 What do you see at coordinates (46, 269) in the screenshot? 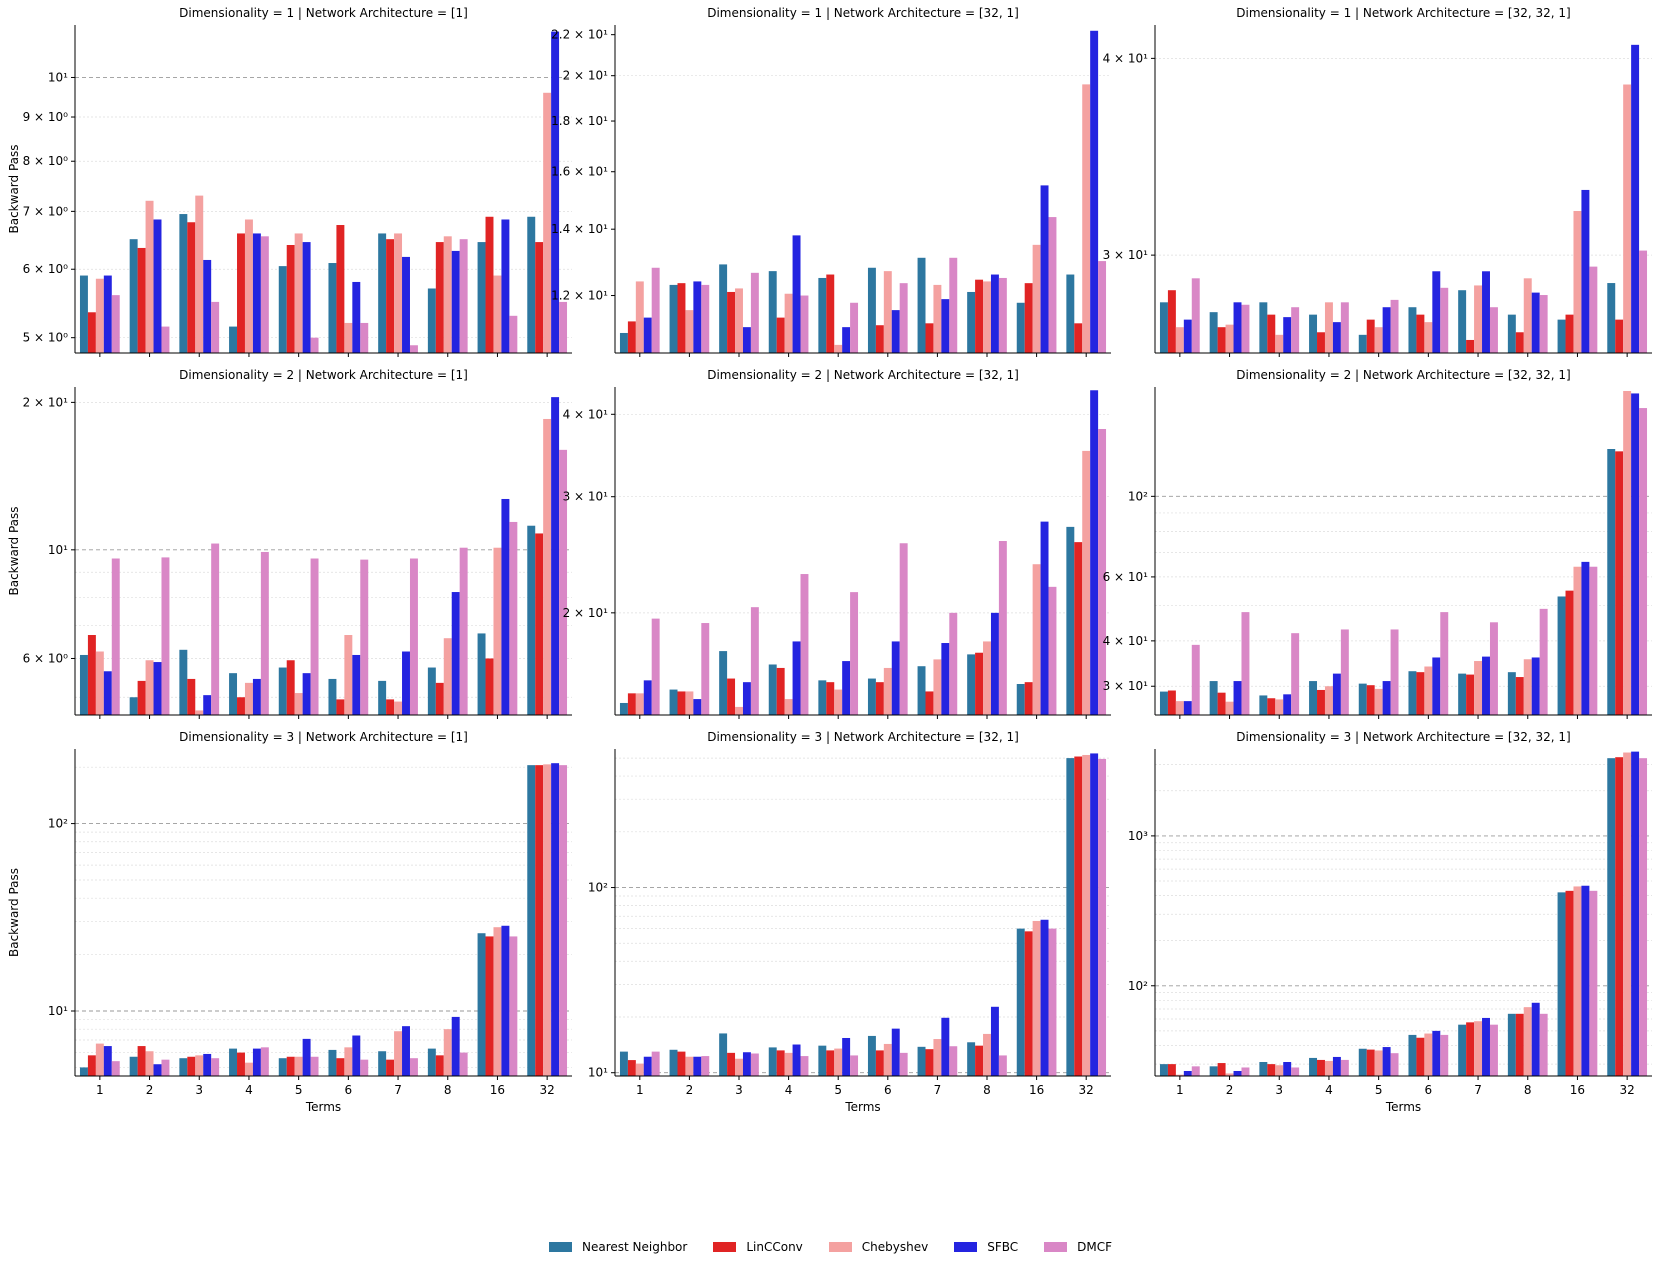
I see `y-tick-label: 6 × 10⁰` at bounding box center [46, 269].